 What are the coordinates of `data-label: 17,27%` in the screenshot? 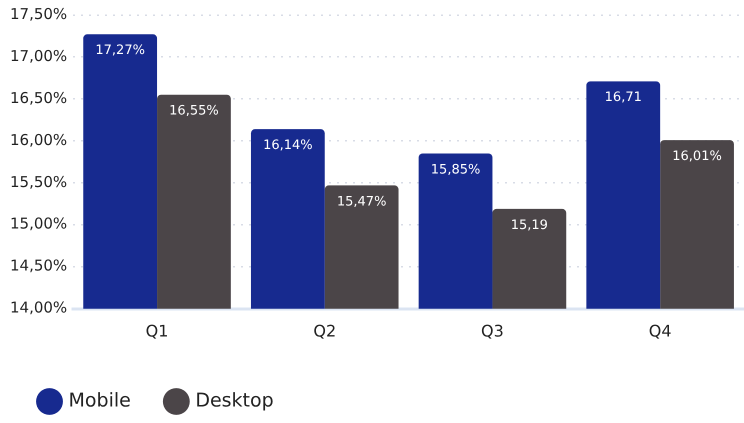 It's located at (120, 50).